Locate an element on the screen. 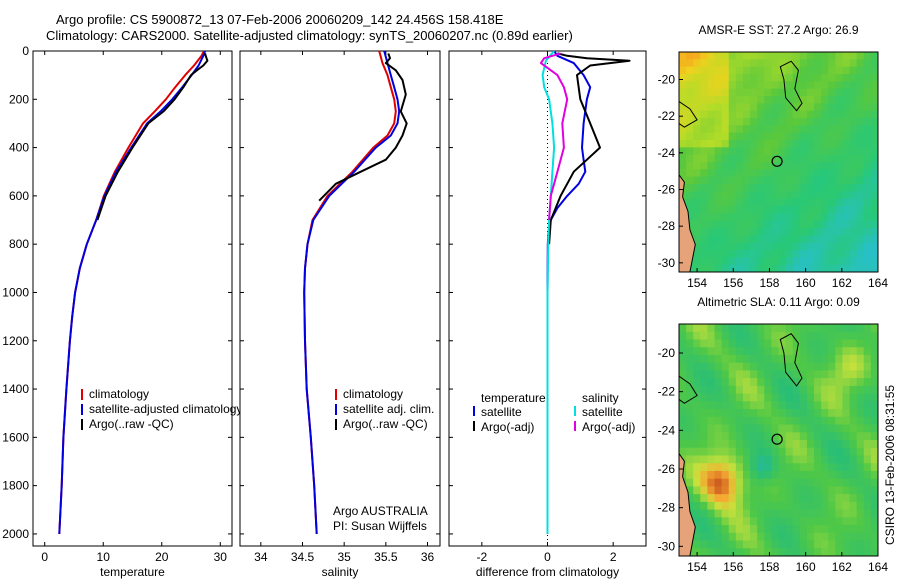 The width and height of the screenshot is (900, 580). series-line is located at coordinates (363, 127).